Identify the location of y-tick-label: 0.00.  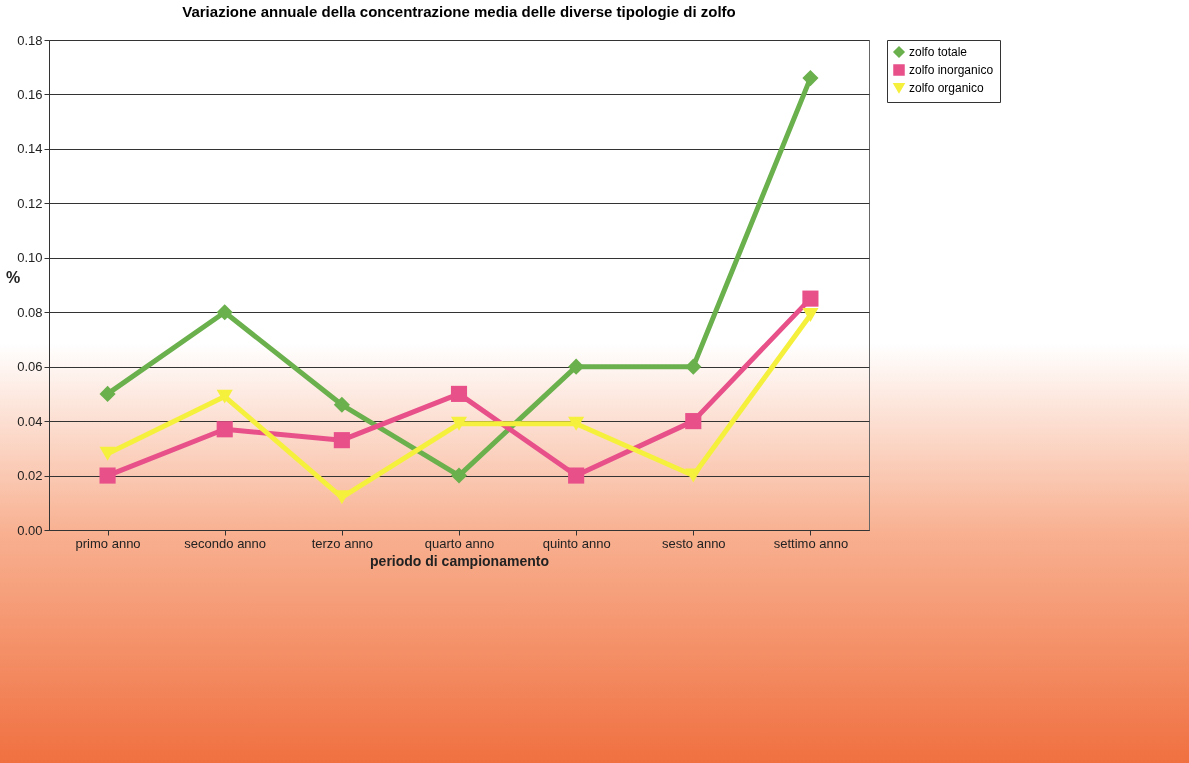
(30, 530).